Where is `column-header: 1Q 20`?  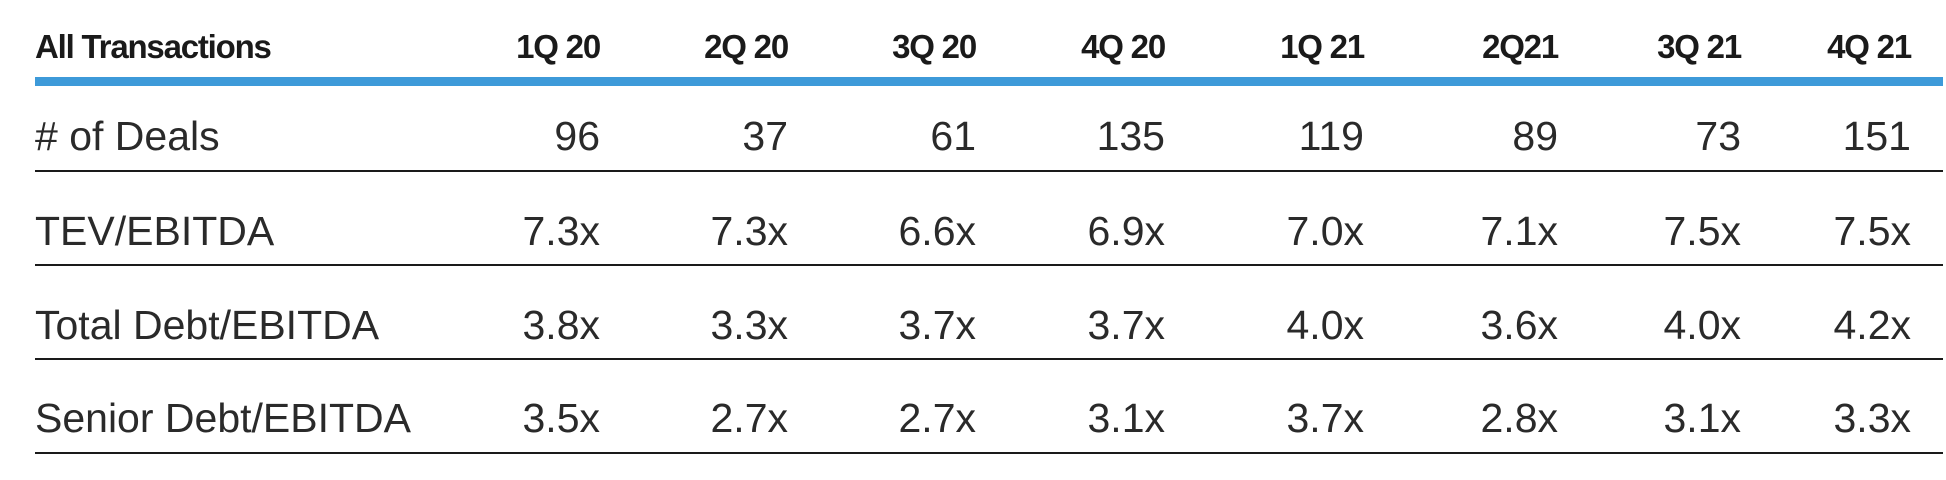
column-header: 1Q 20 is located at coordinates (558, 46).